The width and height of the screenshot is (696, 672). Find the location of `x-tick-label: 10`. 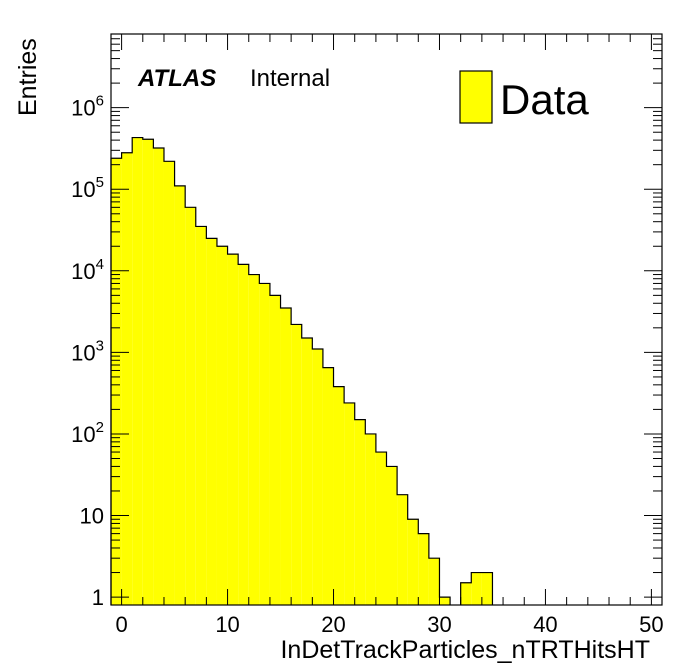

x-tick-label: 10 is located at coordinates (227, 624).